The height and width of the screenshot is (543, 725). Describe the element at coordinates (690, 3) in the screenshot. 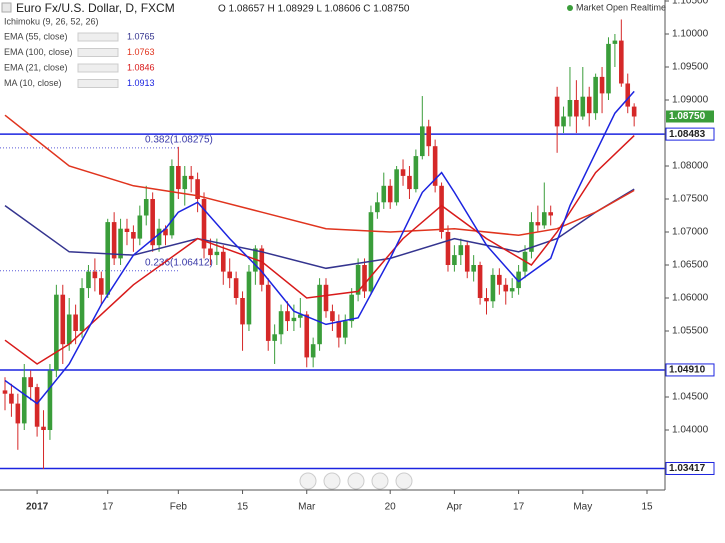

I see `y-tick-label: 1.10500` at that location.